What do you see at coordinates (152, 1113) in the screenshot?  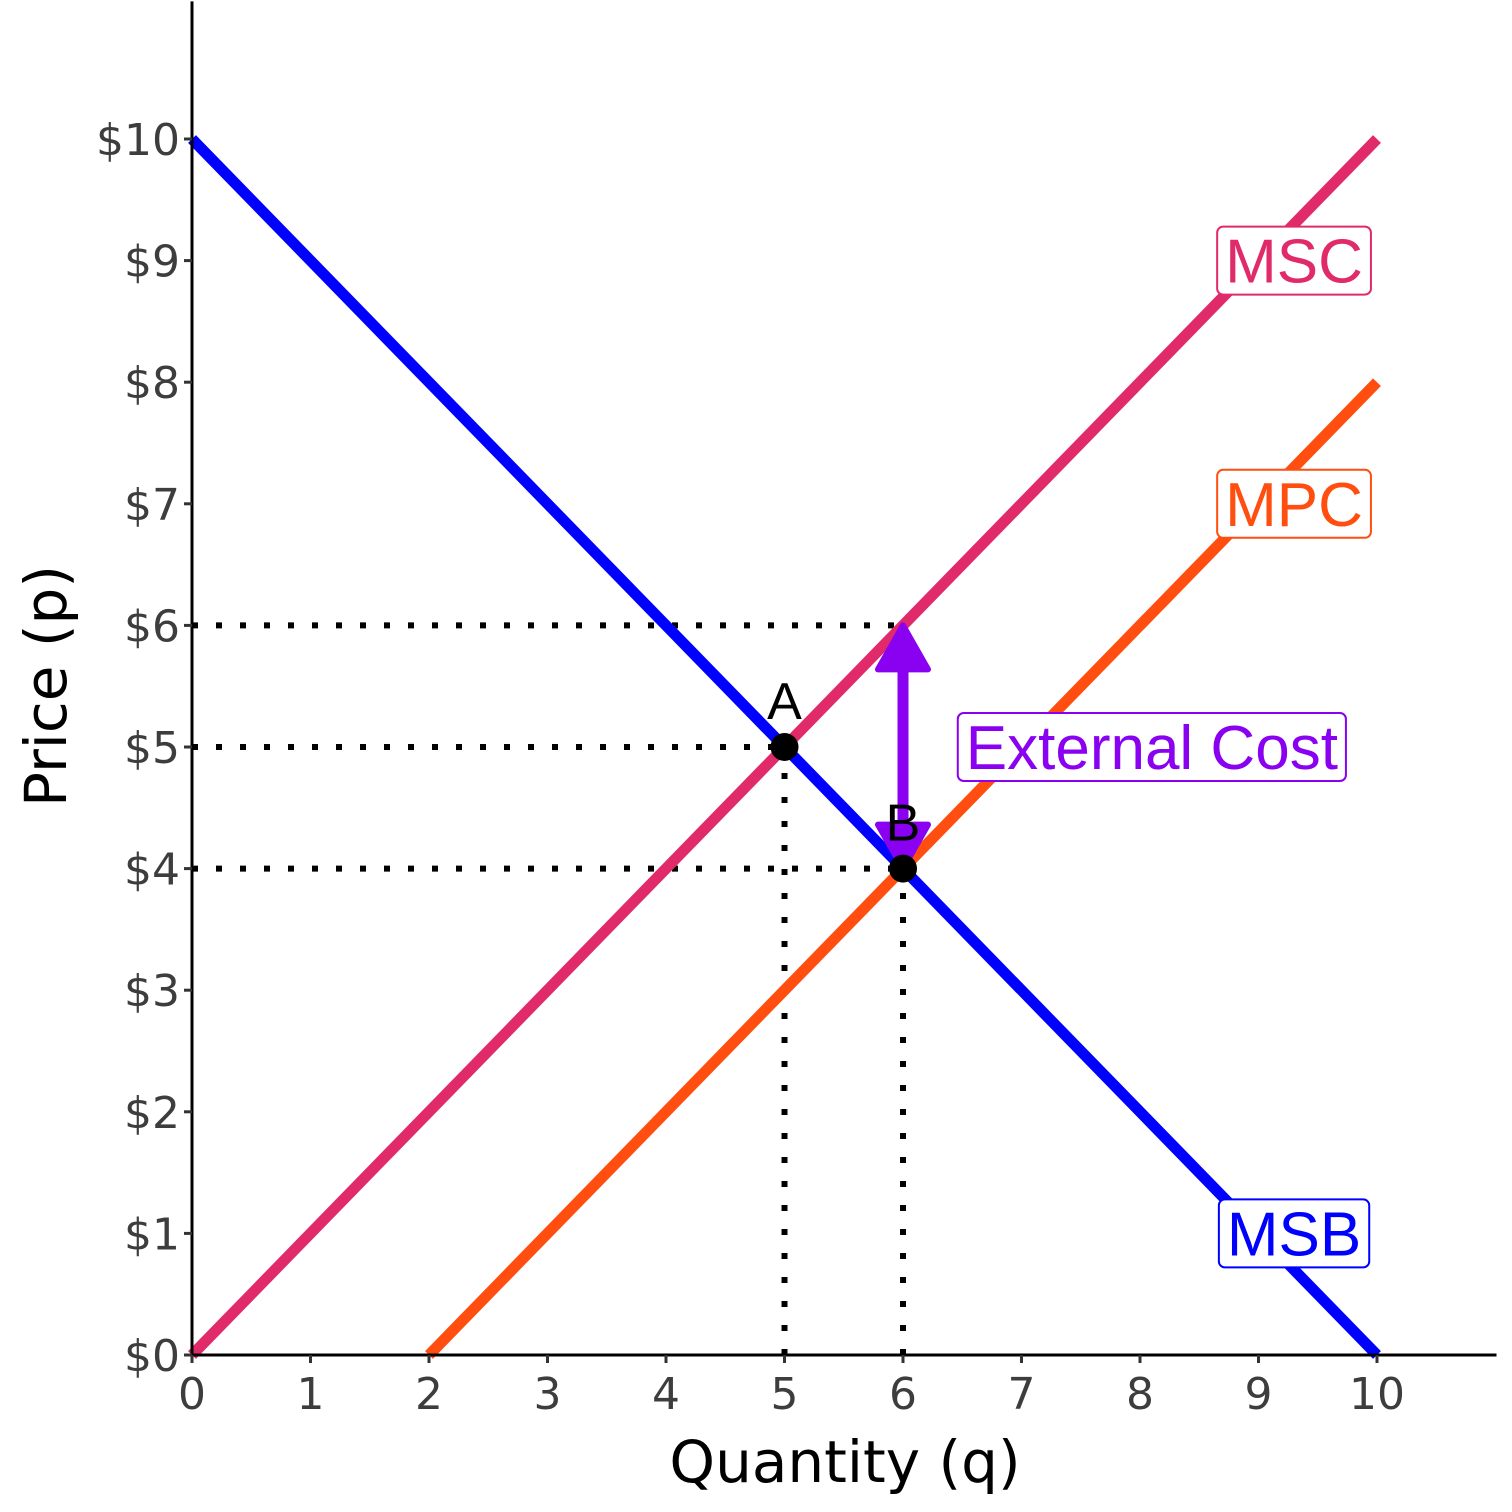 I see `y-tick-label: $2` at bounding box center [152, 1113].